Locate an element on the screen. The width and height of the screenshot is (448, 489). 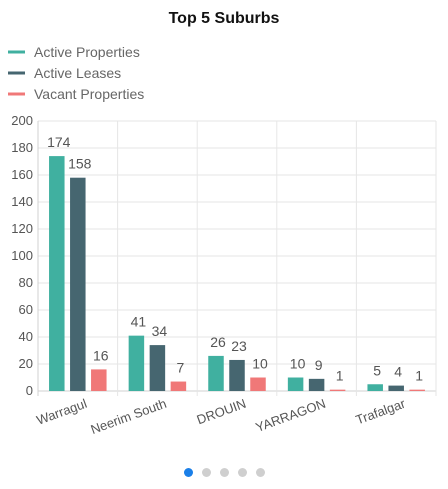
legend-item: Active Leases is located at coordinates (64, 73).